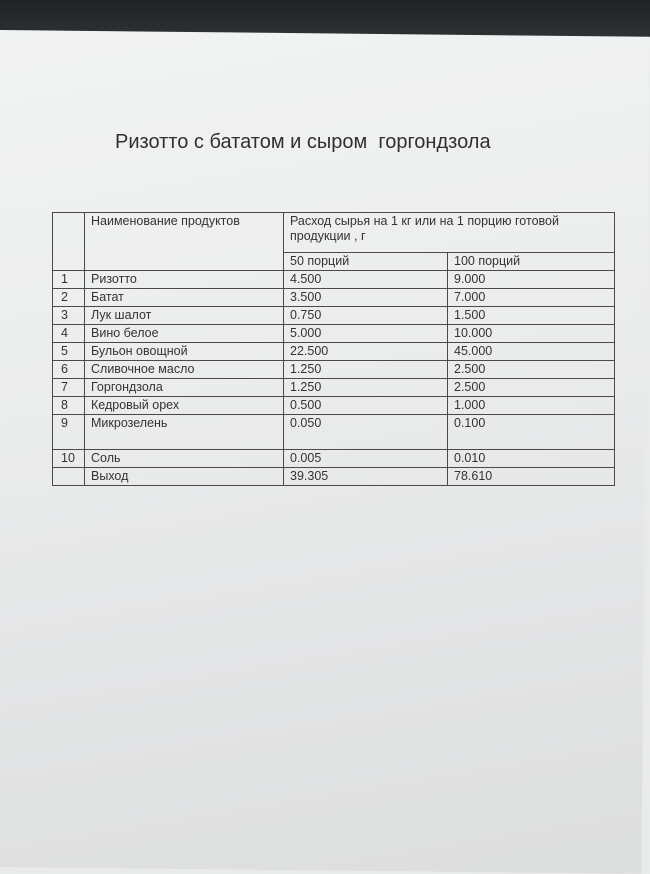 This screenshot has height=874, width=650. Describe the element at coordinates (531, 315) in the screenshot. I see `value-100-portions: 1.500` at that location.